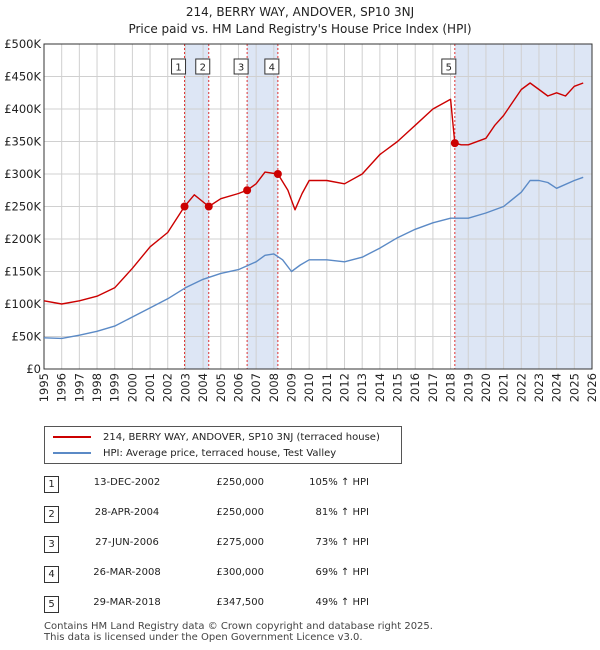 This screenshot has width=600, height=650. What do you see at coordinates (22, 272) in the screenshot?
I see `y-tick-label: £150K` at bounding box center [22, 272].